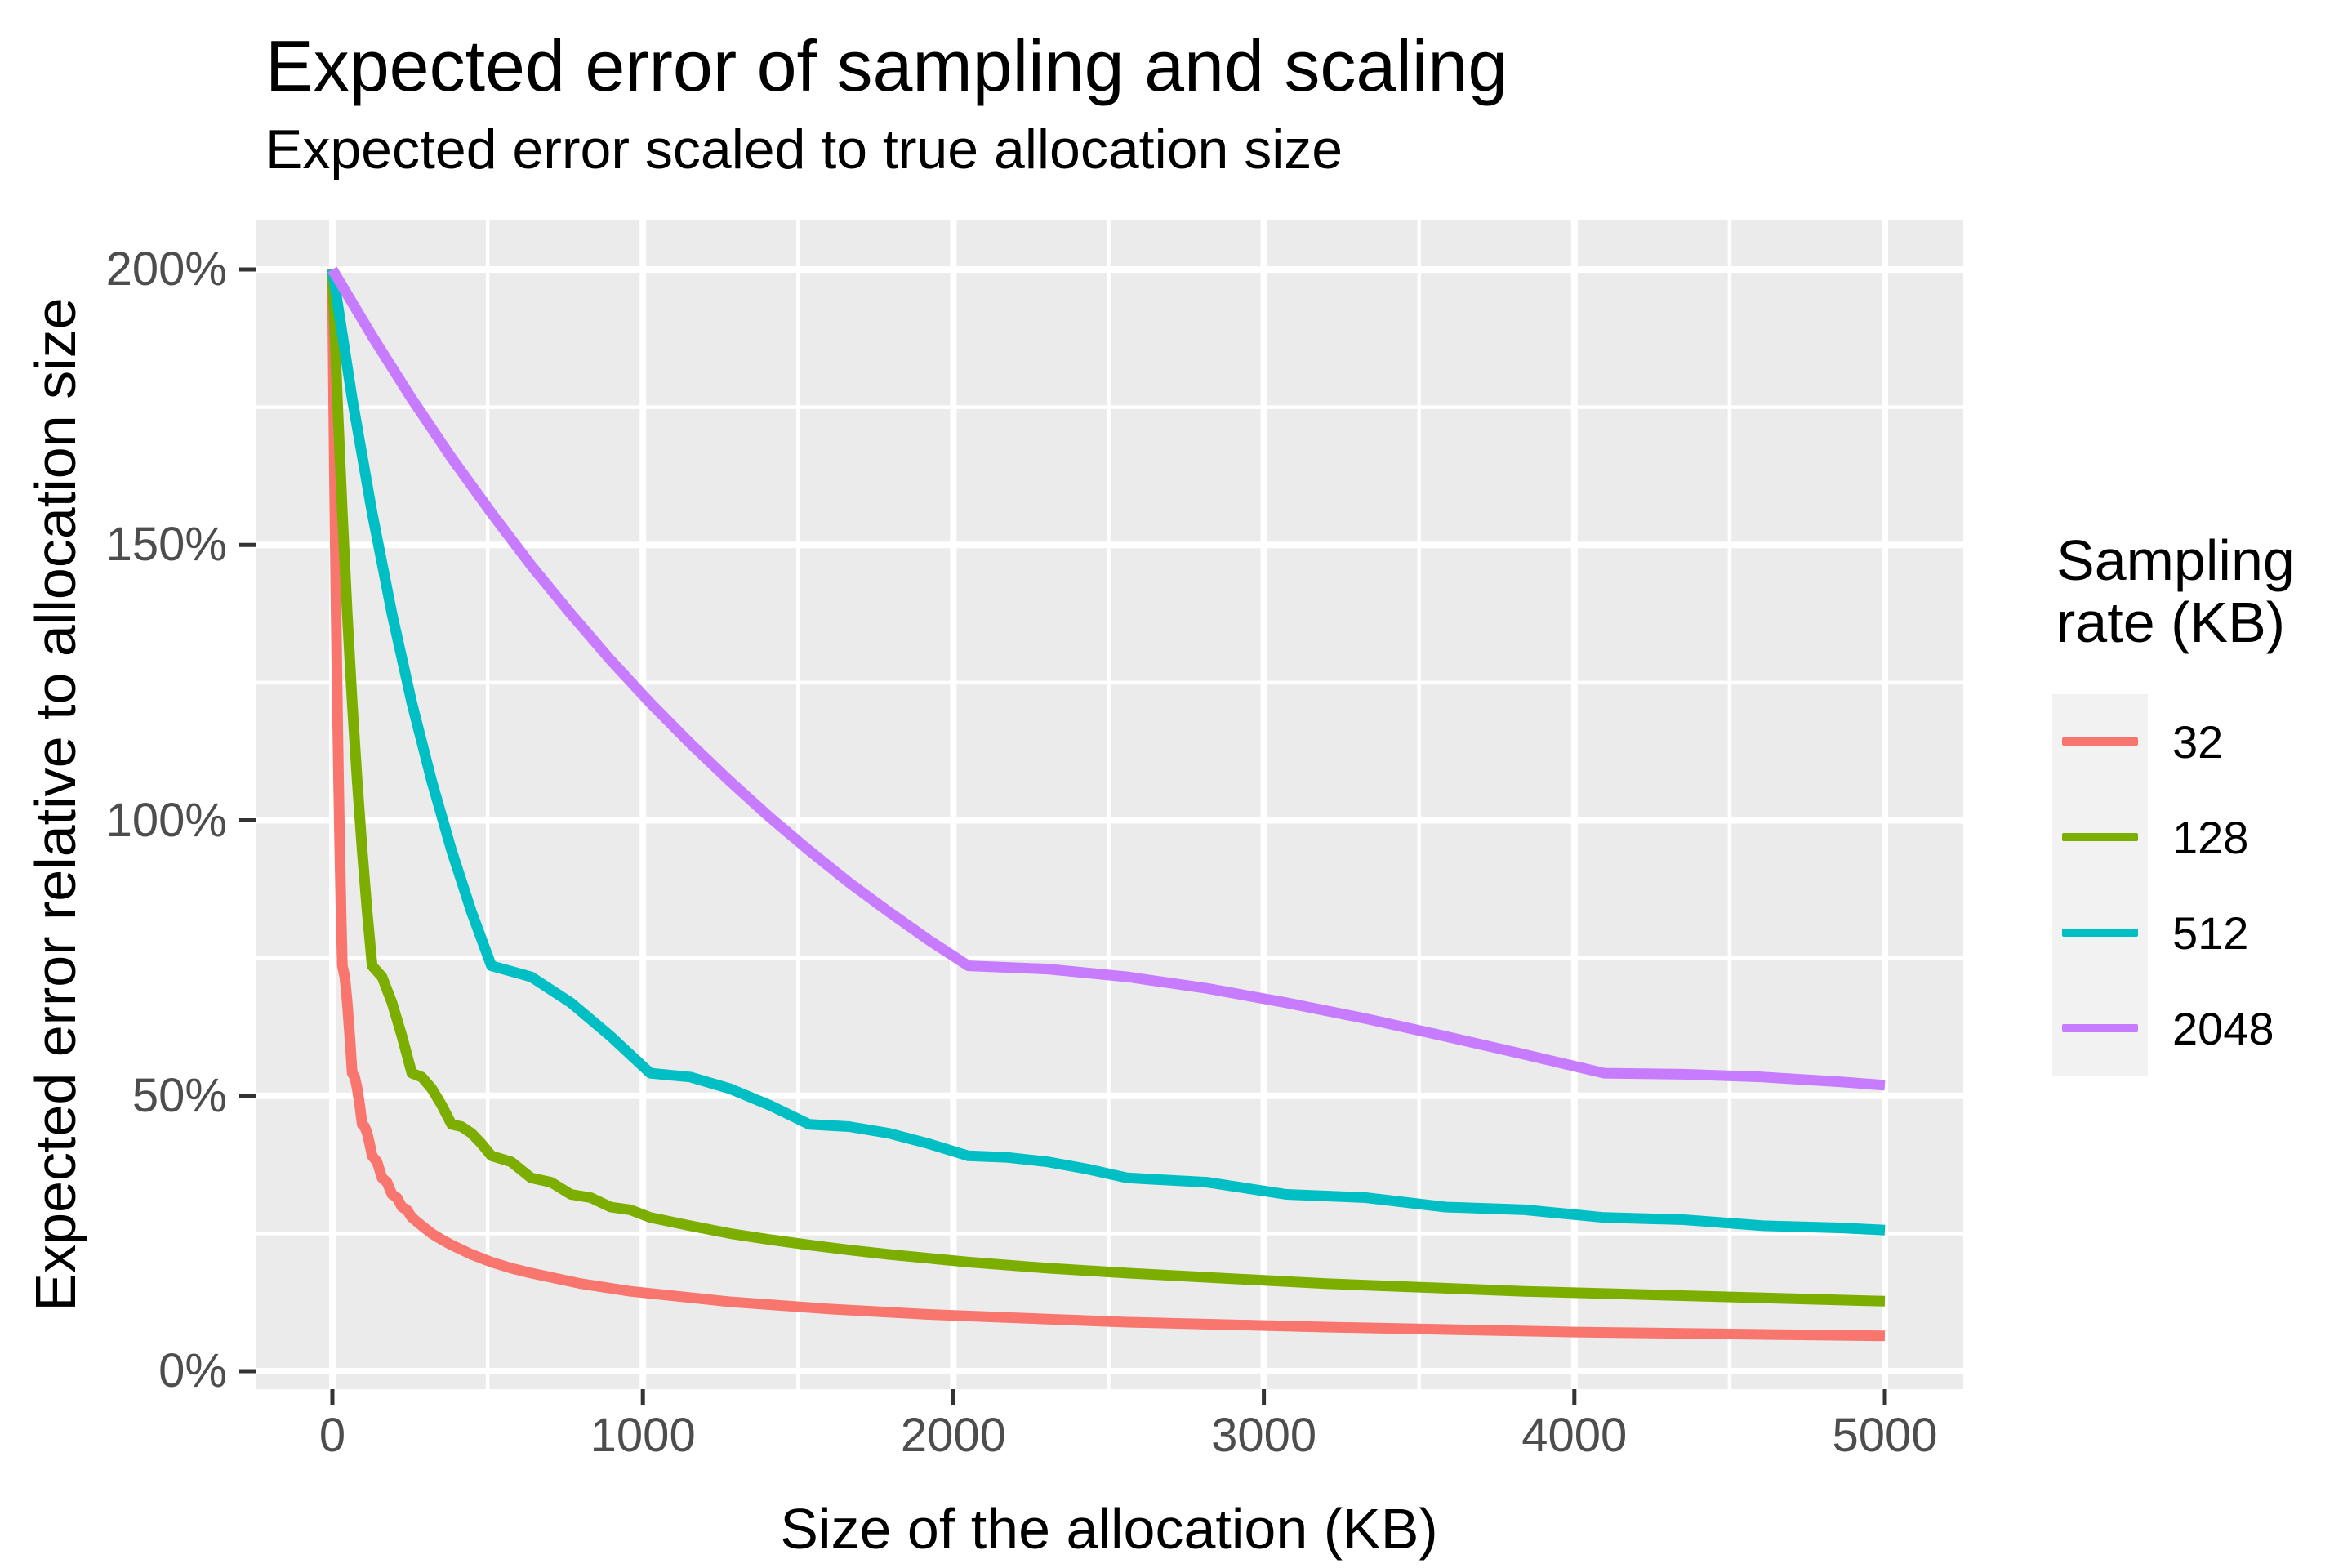 The image size is (2352, 1568). I want to click on chart-title: Expected error of sampling and scaling, so click(887, 65).